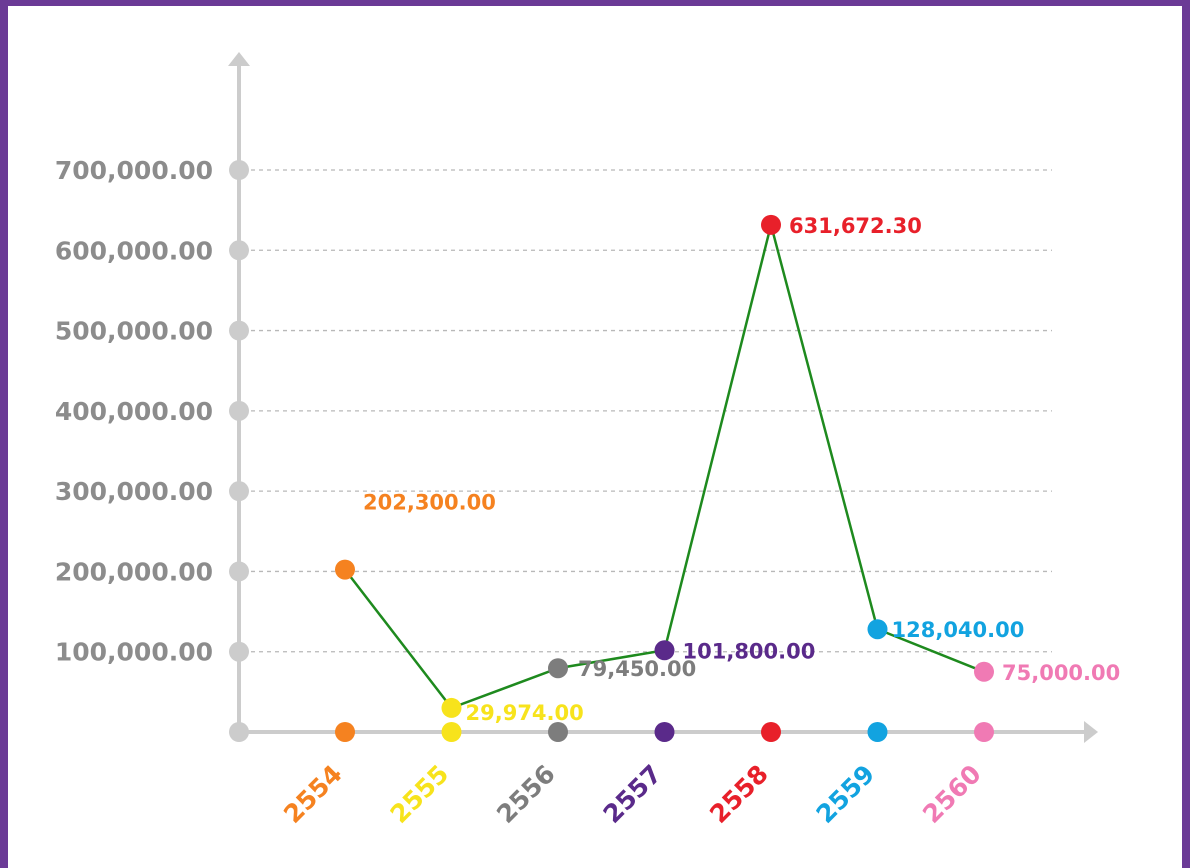  I want to click on data-label-2559: 128,040.00, so click(958, 630).